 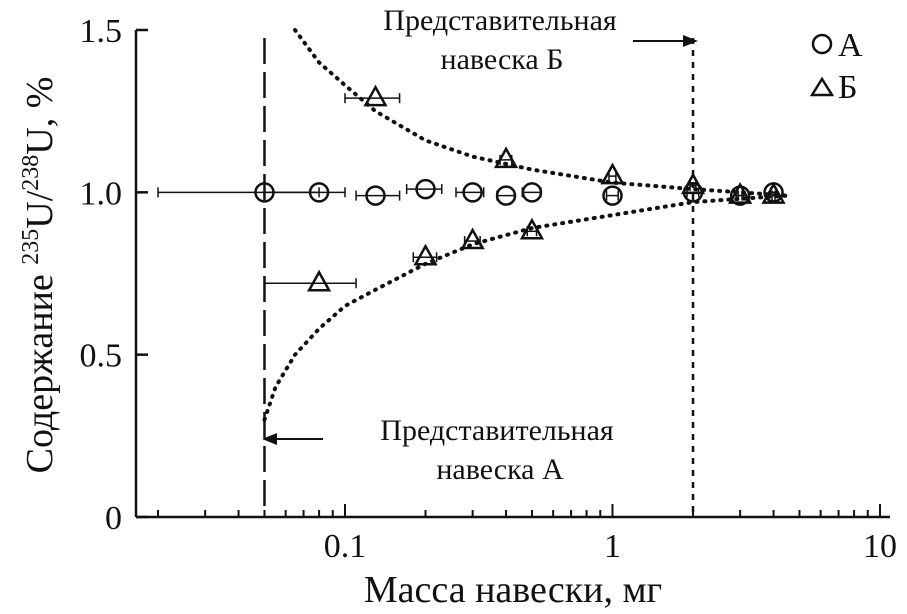 What do you see at coordinates (527, 534) in the screenshot?
I see `x-ticks: 0.1 1 10` at bounding box center [527, 534].